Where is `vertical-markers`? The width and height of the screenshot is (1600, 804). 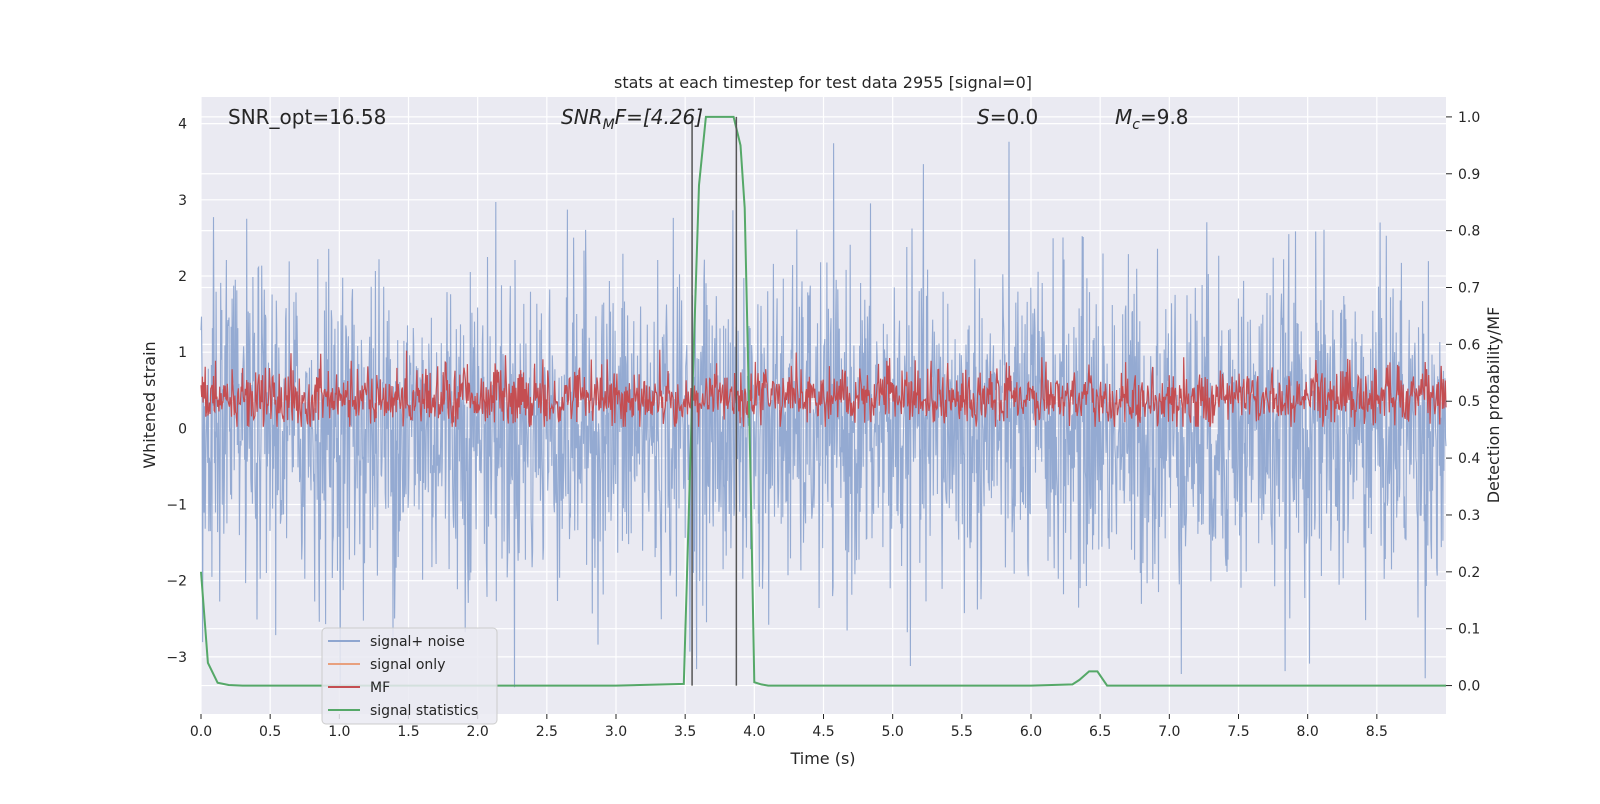 vertical-markers is located at coordinates (714, 401).